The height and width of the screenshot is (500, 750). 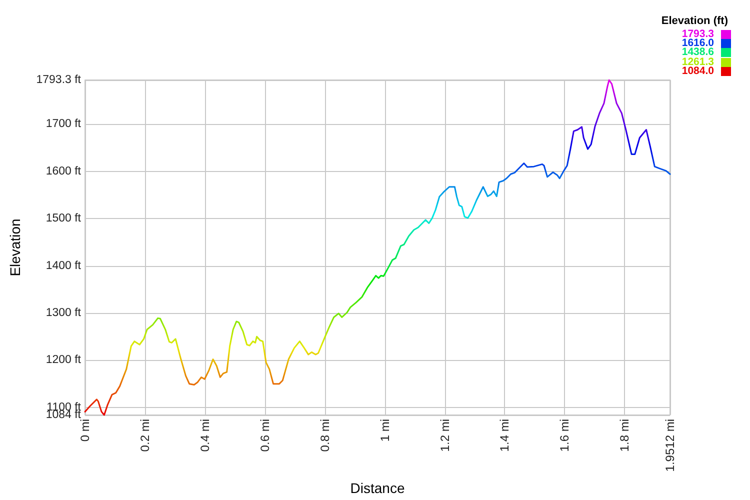 I want to click on y-tick-label: 1200 ft, so click(x=64, y=360).